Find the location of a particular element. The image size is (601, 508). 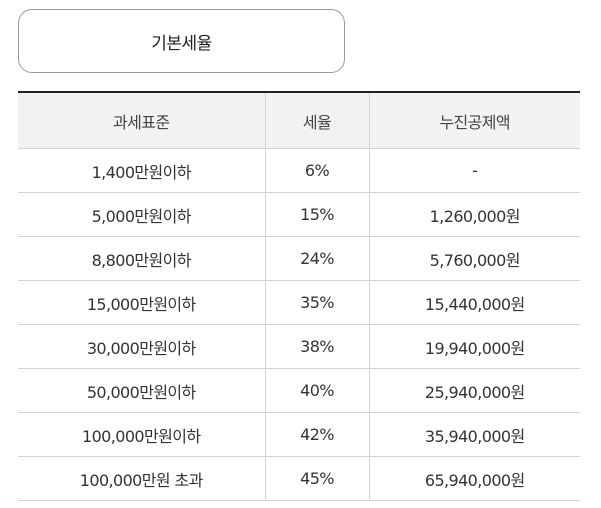

cell-tax-base: 15,000만원이하 is located at coordinates (141, 302).